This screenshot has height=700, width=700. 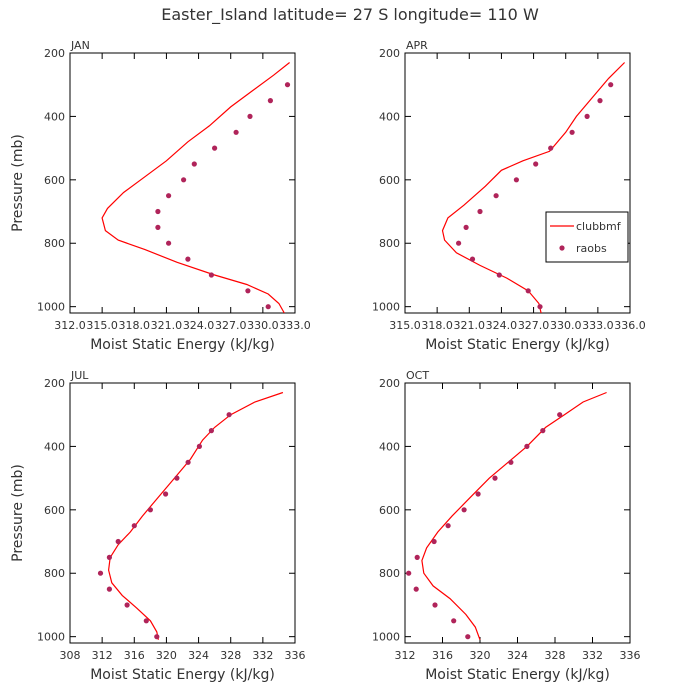 What do you see at coordinates (417, 375) in the screenshot?
I see `panel-label: OCT` at bounding box center [417, 375].